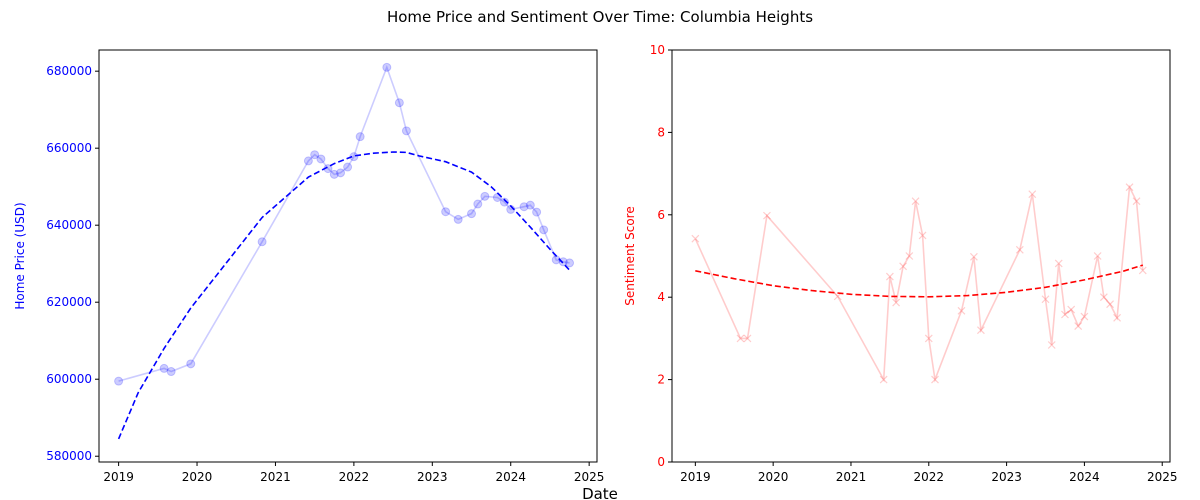 The width and height of the screenshot is (1200, 500). What do you see at coordinates (661, 462) in the screenshot?
I see `y-tick-label: 0` at bounding box center [661, 462].